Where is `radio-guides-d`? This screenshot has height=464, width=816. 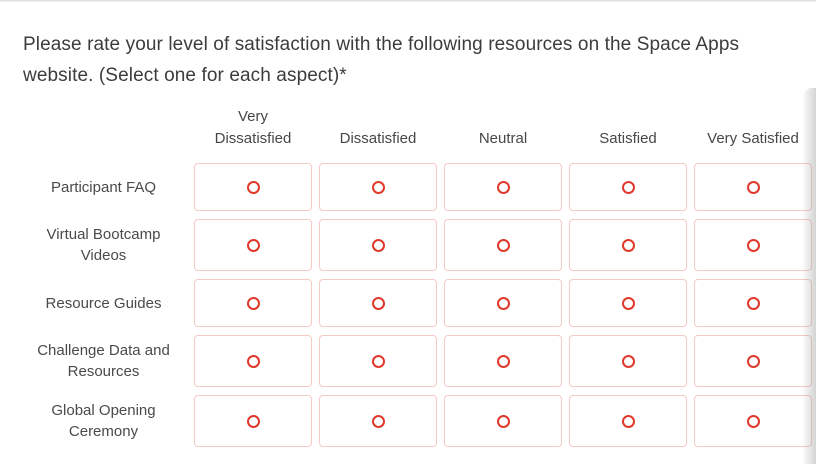 radio-guides-d is located at coordinates (378, 303).